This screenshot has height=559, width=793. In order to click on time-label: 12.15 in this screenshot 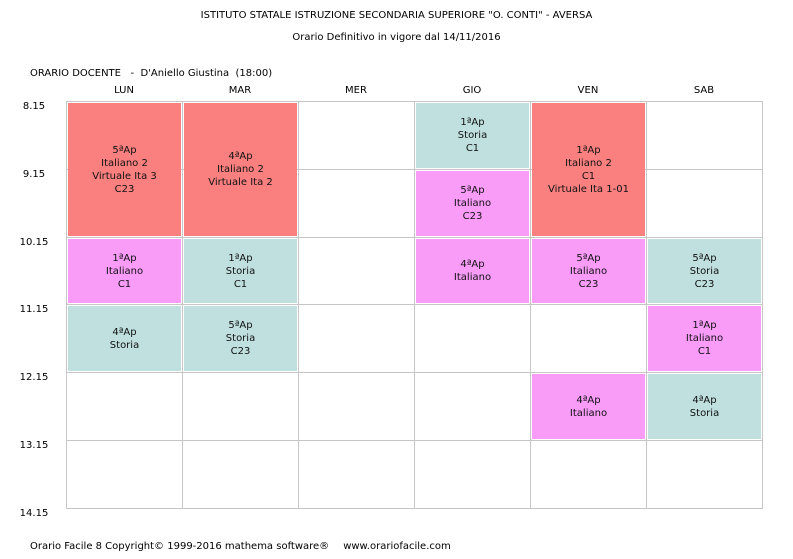, I will do `click(34, 377)`.